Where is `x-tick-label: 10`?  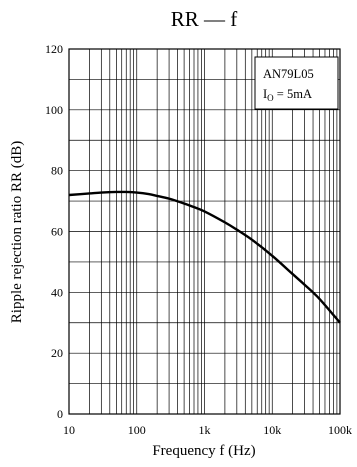
x-tick-label: 10 is located at coordinates (69, 430).